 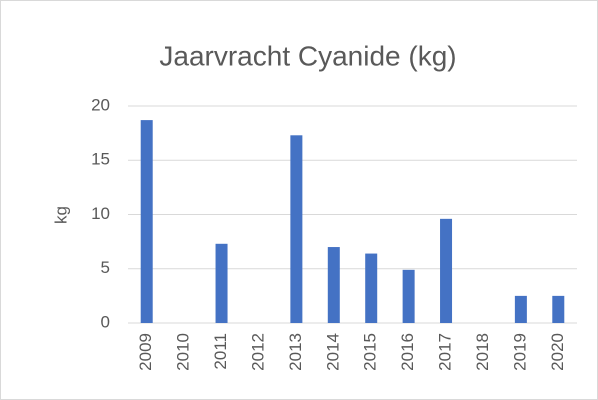 What do you see at coordinates (100, 213) in the screenshot?
I see `y-tick-label: 10` at bounding box center [100, 213].